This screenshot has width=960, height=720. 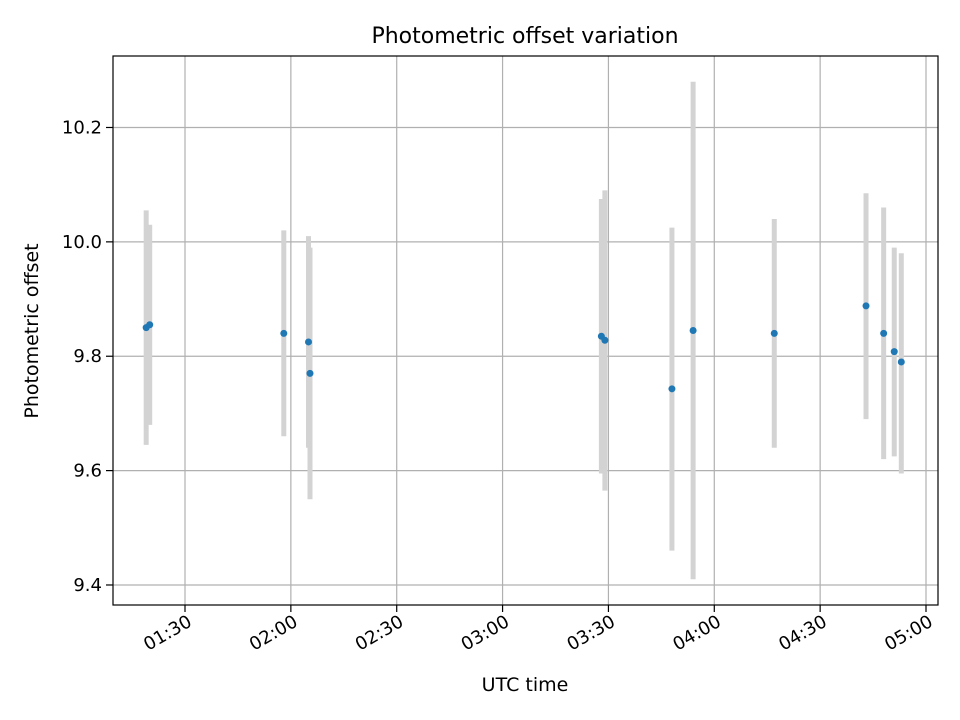 I want to click on y-tick-label: 10.2, so click(x=82, y=127).